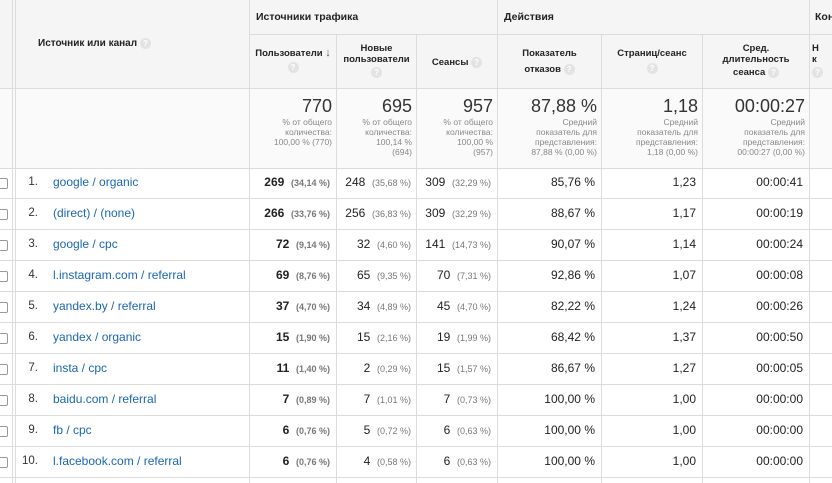  Describe the element at coordinates (652, 61) in the screenshot. I see `col-pages-per-session: Страниц/сеанс ?` at that location.